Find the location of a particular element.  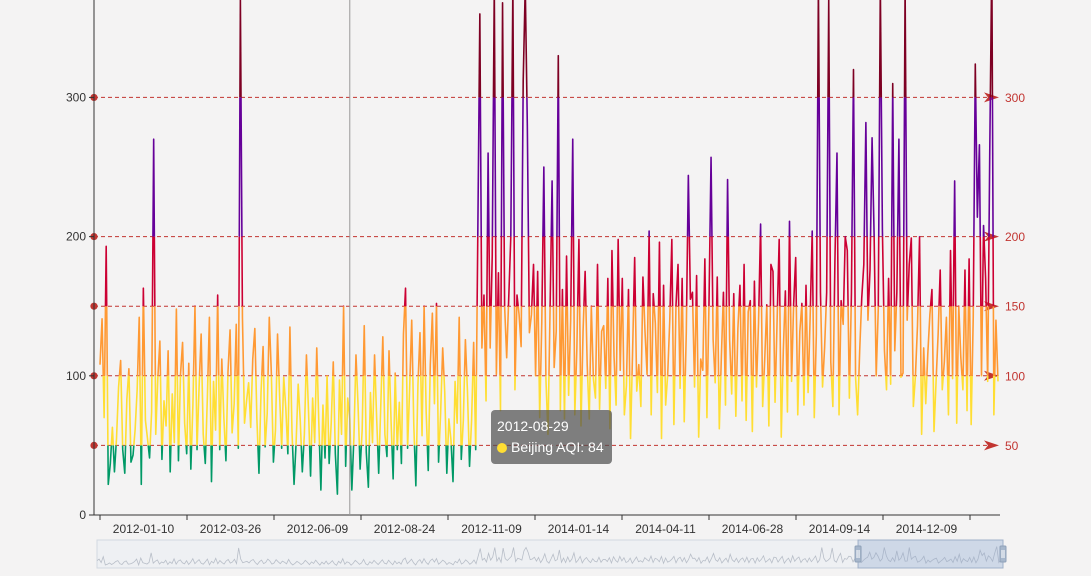

y-tick-label: 0 is located at coordinates (82, 515).